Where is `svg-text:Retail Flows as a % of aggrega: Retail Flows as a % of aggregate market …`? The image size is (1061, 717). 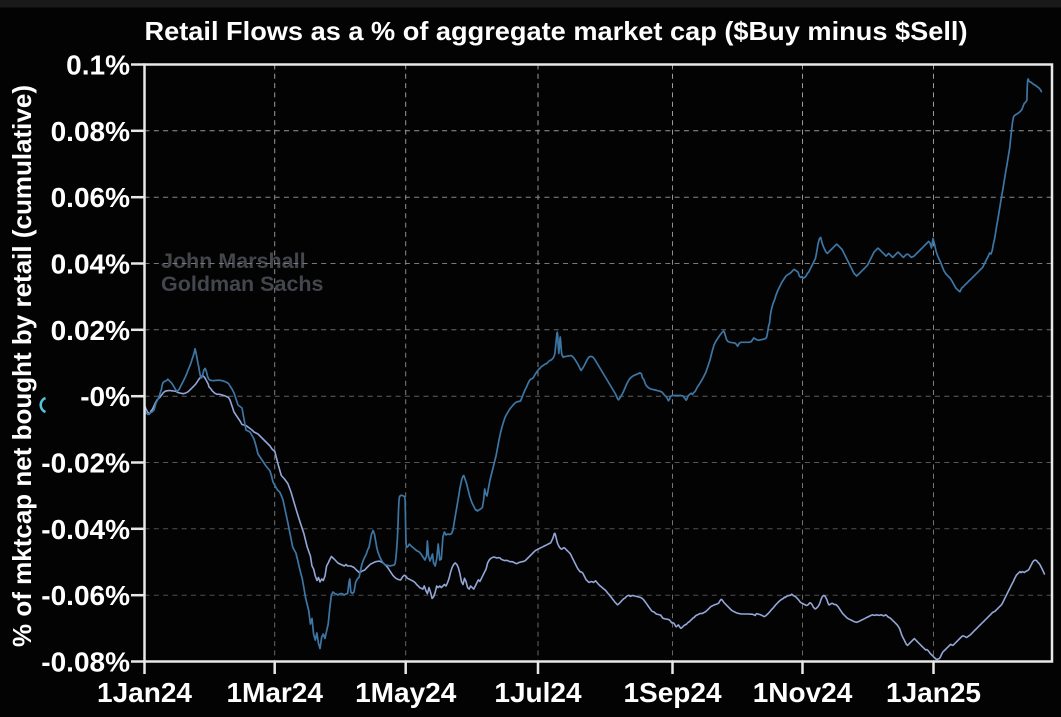 svg-text:Retail Flows as a % of aggrega: Retail Flows as a % of aggregate market … is located at coordinates (556, 31).